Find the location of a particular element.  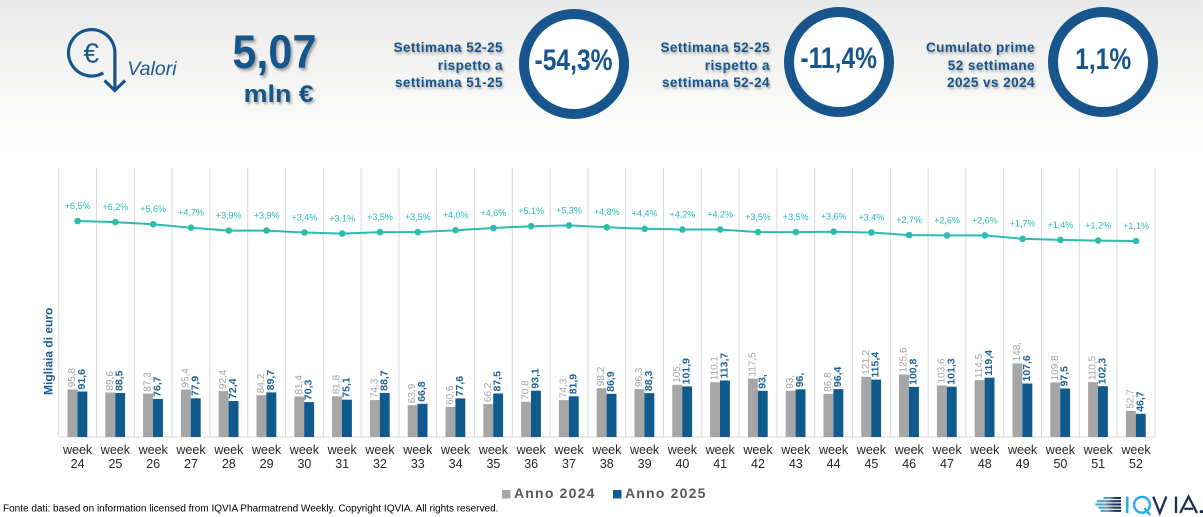

svg-text: 91,6 is located at coordinates (82, 379).